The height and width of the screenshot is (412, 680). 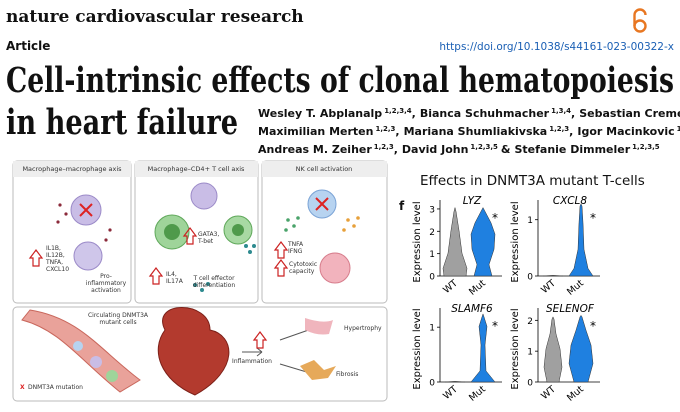 I want to click on schematic-label: TNFA,, so click(x=54, y=262).